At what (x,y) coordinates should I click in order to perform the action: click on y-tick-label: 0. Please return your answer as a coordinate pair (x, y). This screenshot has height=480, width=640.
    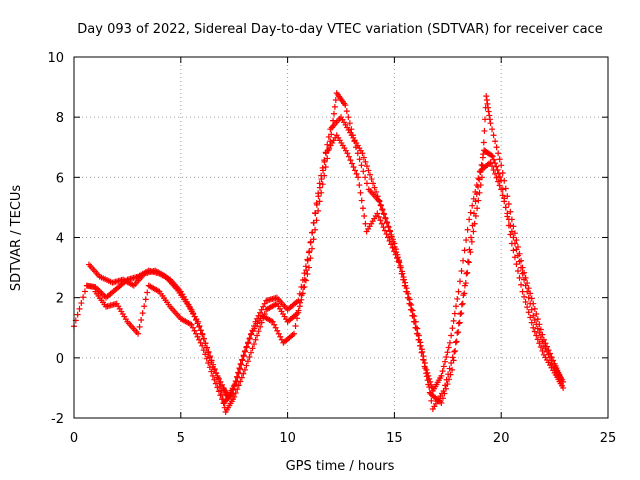
    Looking at the image, I should click on (60, 359).